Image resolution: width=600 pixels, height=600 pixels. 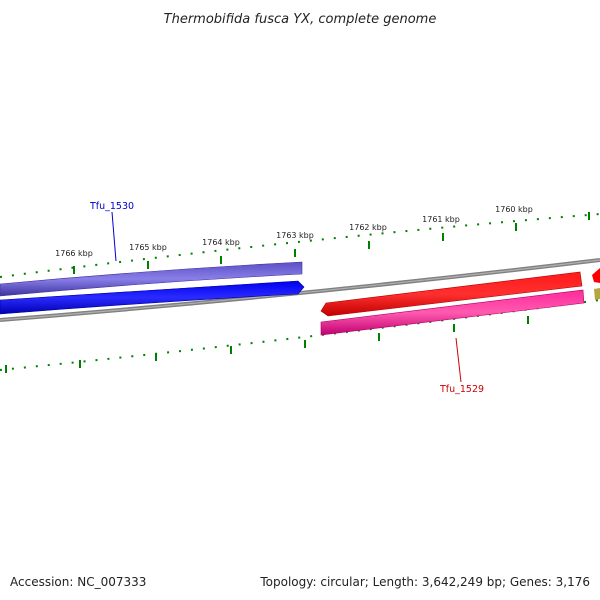 I want to click on tick-label-1764: 1764 kbp, so click(x=221, y=242).